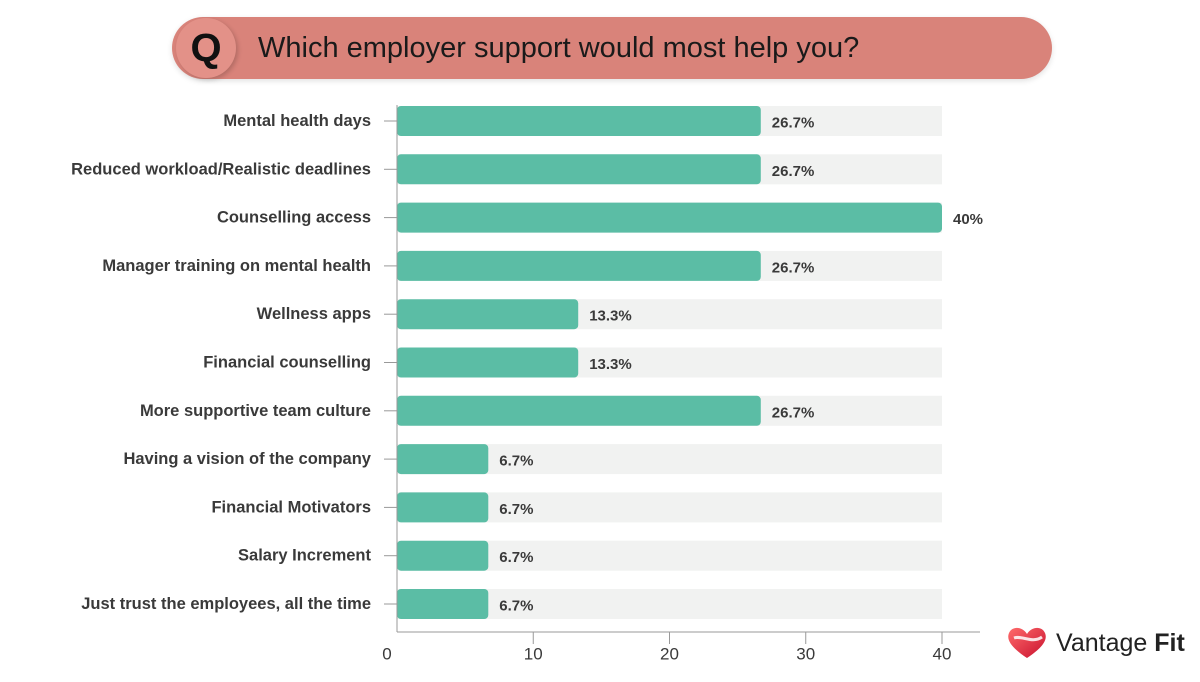  What do you see at coordinates (226, 604) in the screenshot?
I see `category-label: Just trust the employees, all the time` at bounding box center [226, 604].